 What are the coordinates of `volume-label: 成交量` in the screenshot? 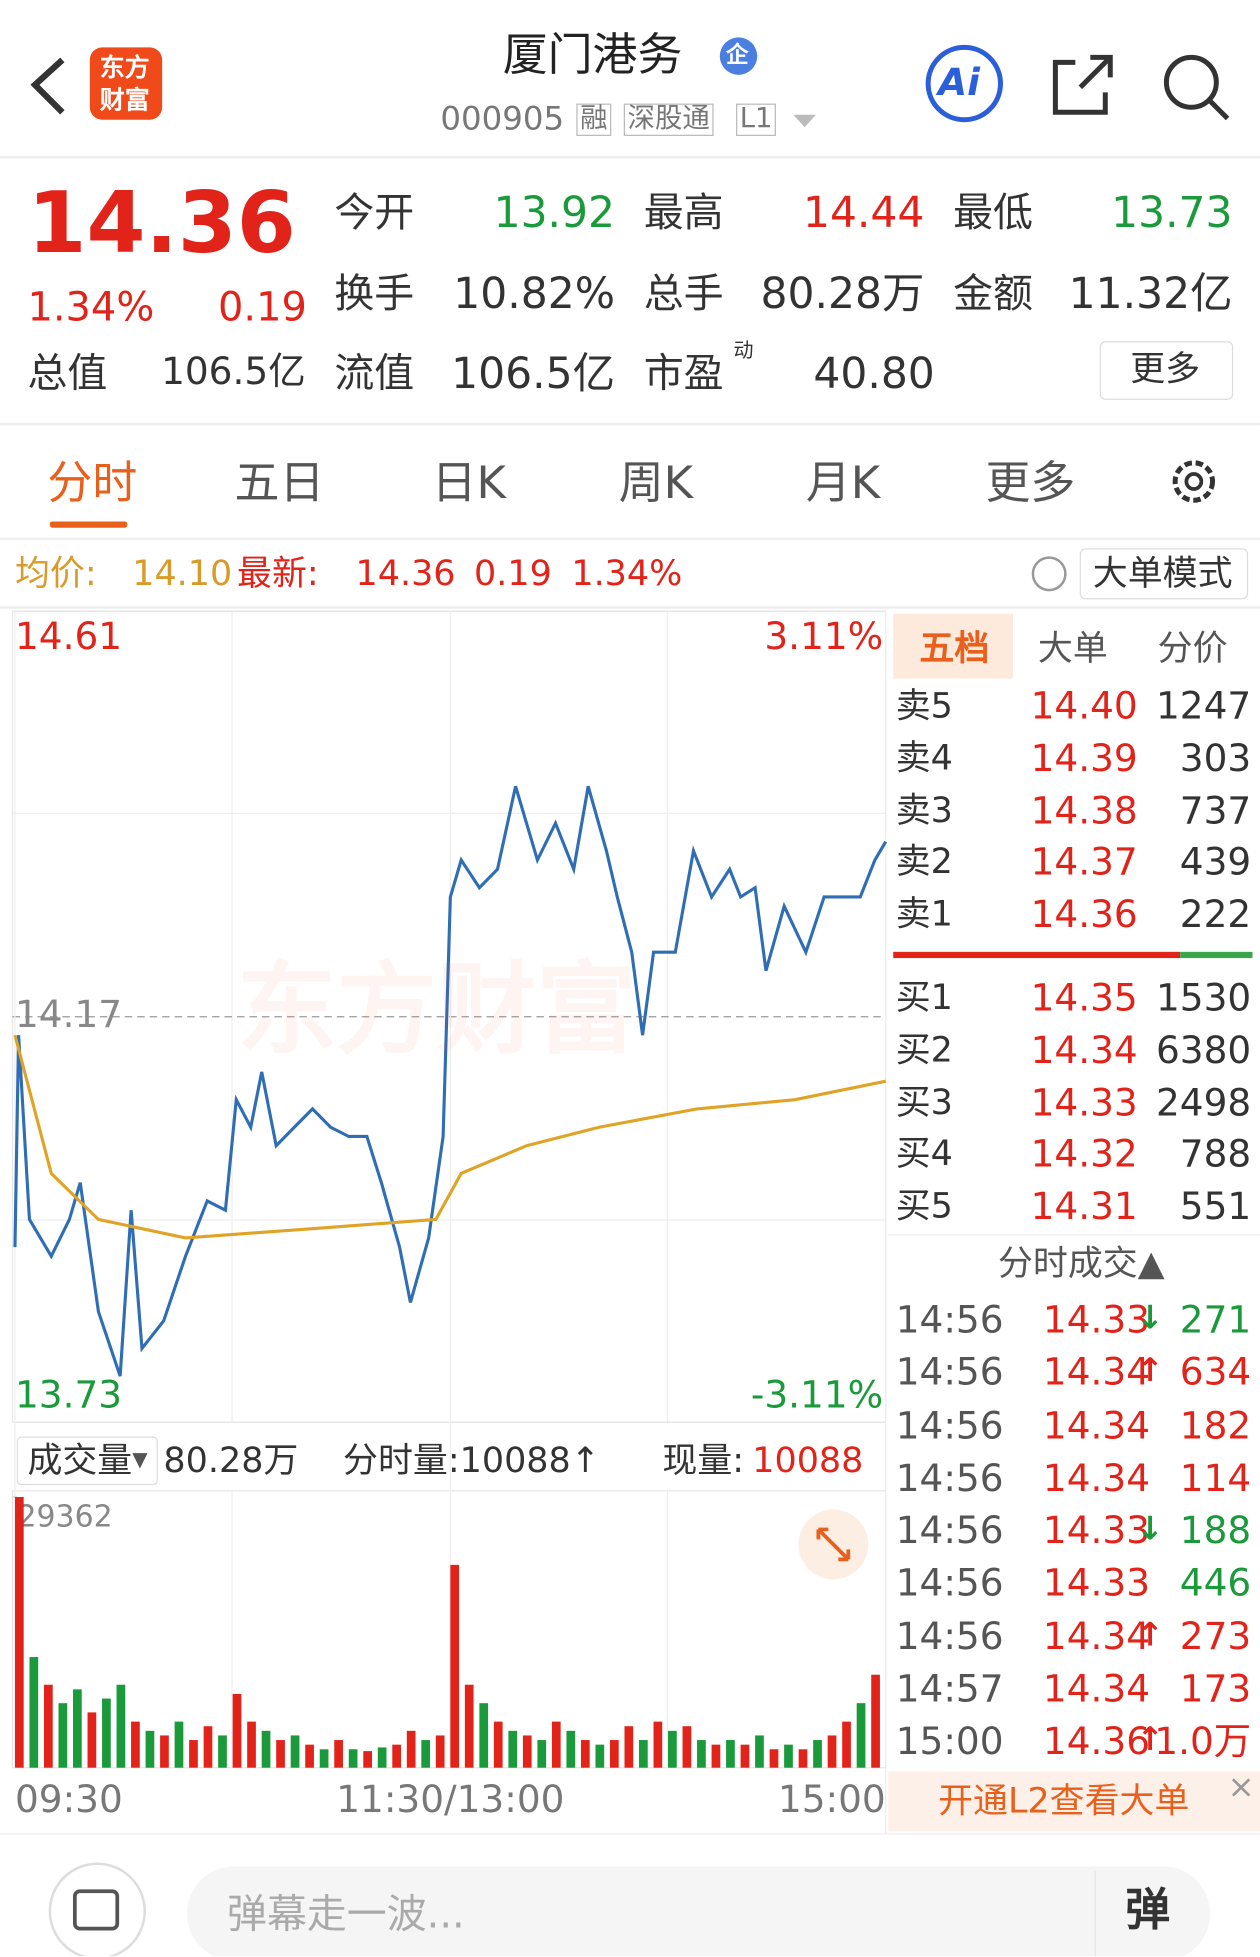 It's located at (80, 1460).